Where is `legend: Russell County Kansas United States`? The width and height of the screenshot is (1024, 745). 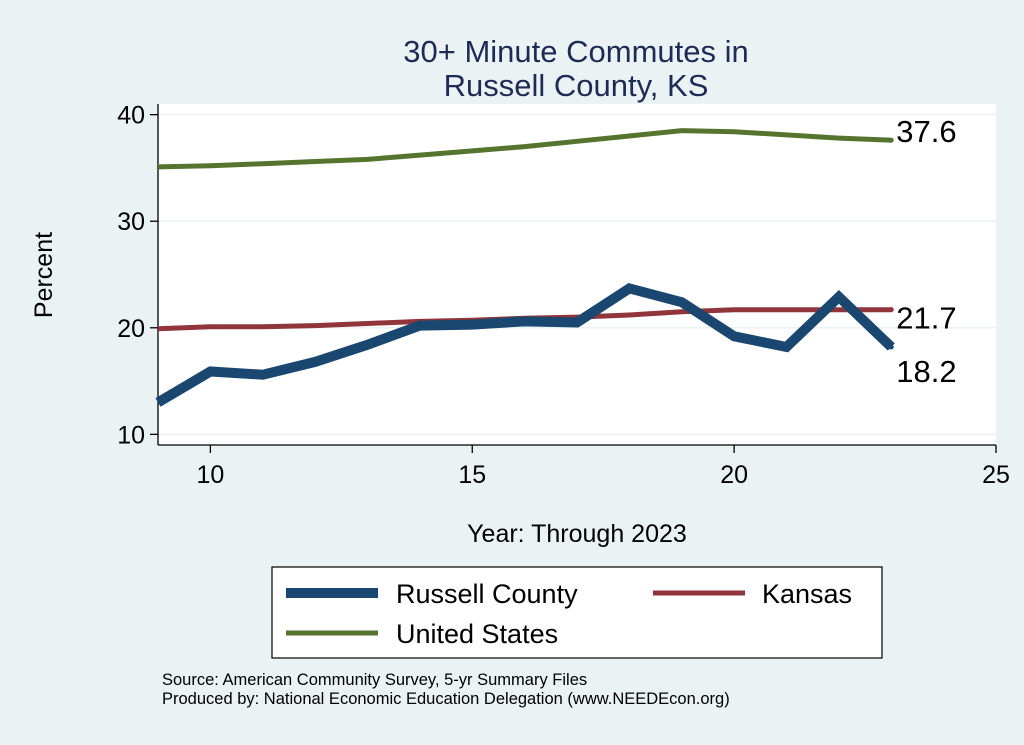
legend: Russell County Kansas United States is located at coordinates (577, 612).